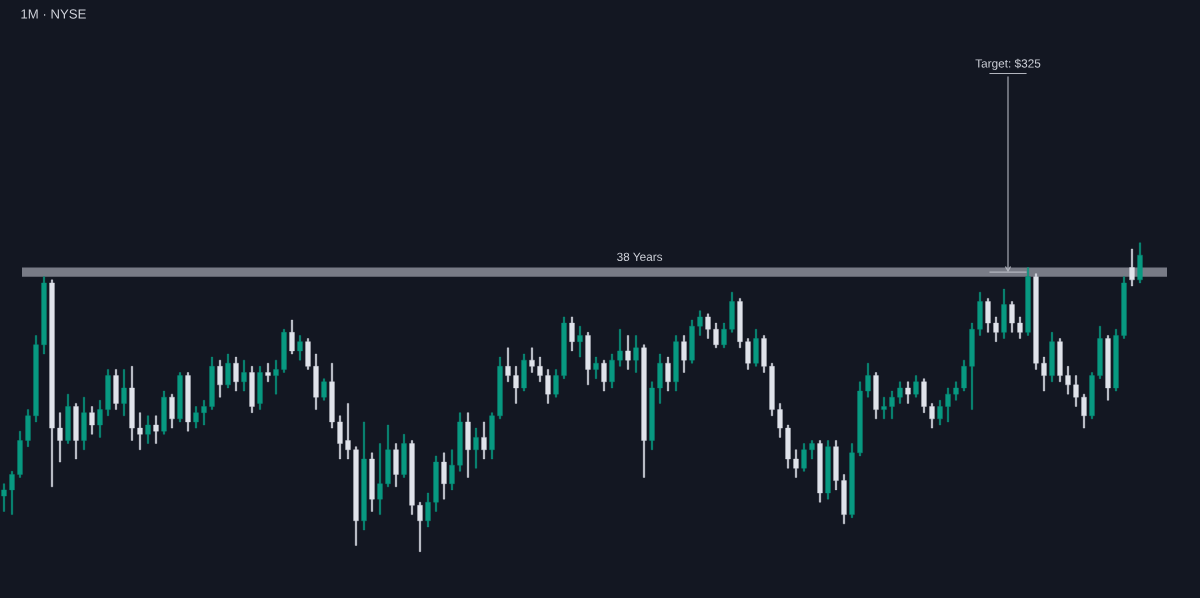  I want to click on chart-title: 1M · NYSE, so click(53, 14).